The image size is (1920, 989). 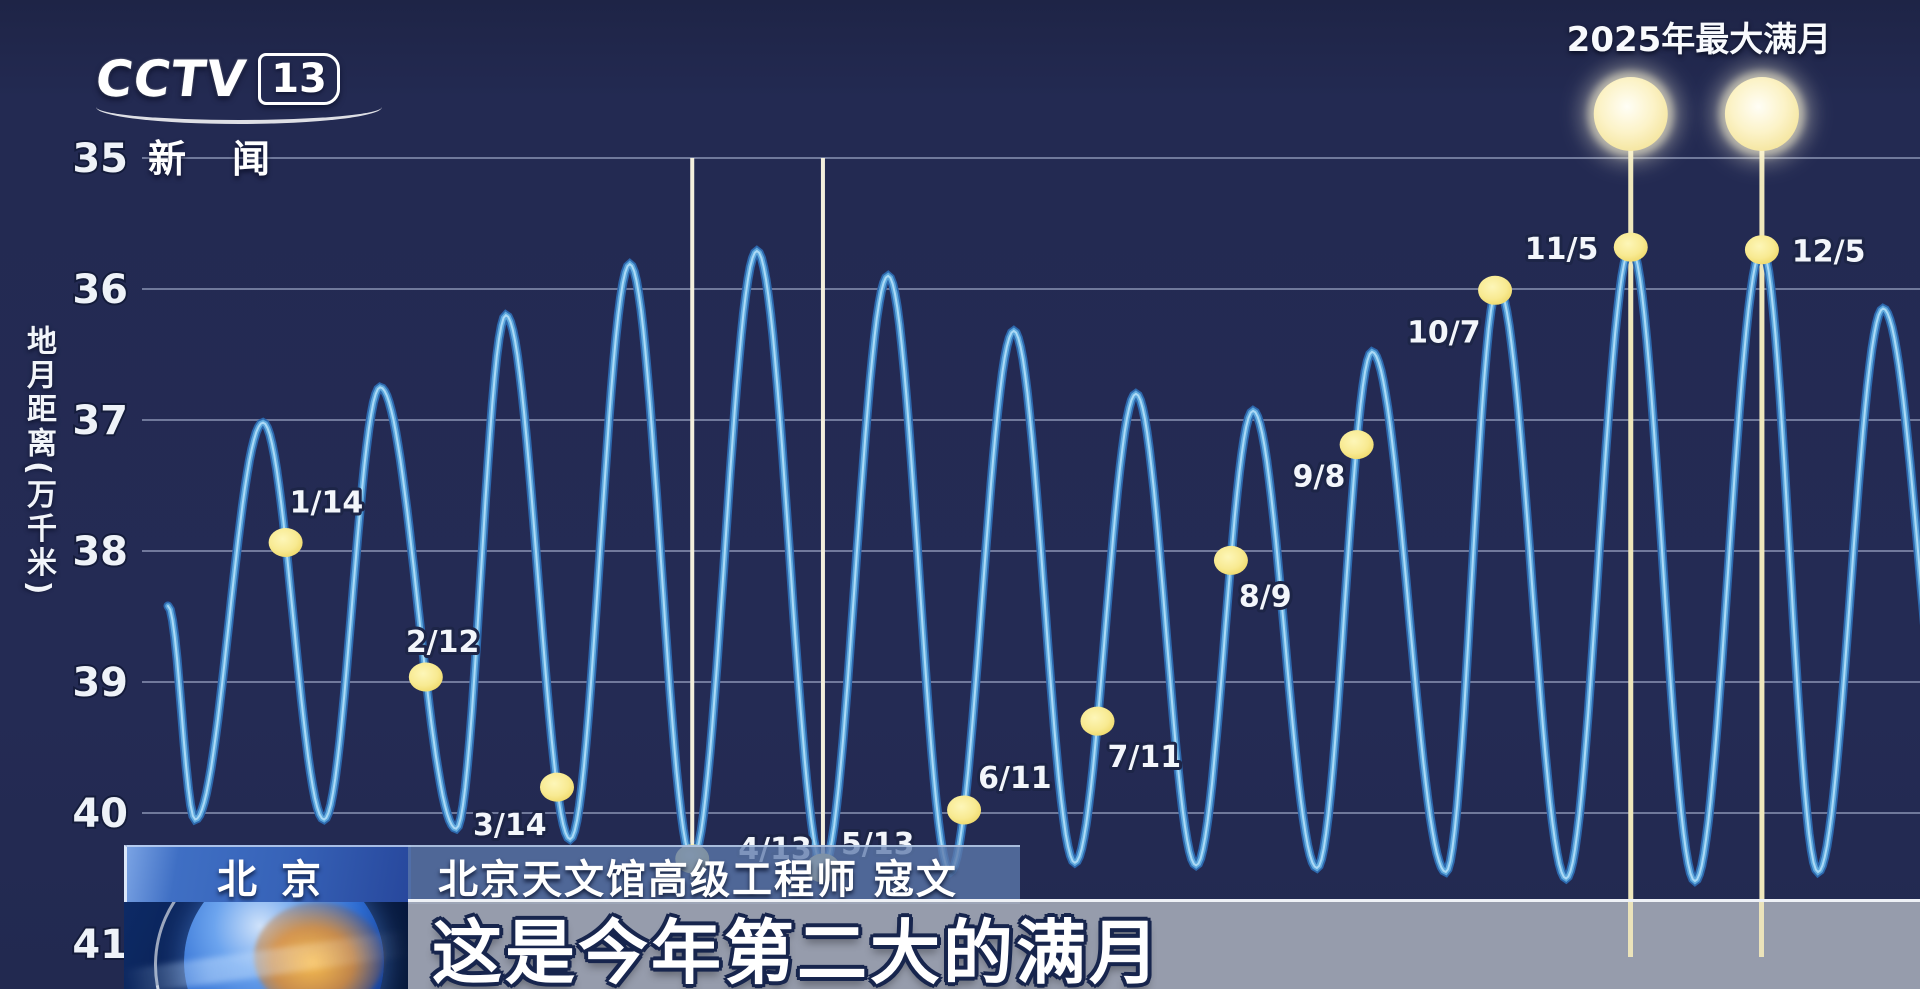 I want to click on fullmoon-date-label: 12/5, so click(x=1829, y=252).